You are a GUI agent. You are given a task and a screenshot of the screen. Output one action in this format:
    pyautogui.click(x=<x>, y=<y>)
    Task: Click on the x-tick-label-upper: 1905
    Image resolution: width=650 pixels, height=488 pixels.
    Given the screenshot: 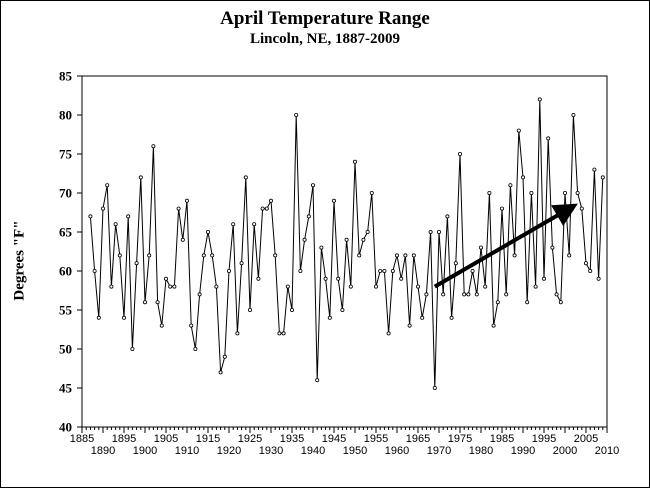 What is the action you would take?
    pyautogui.click(x=166, y=439)
    